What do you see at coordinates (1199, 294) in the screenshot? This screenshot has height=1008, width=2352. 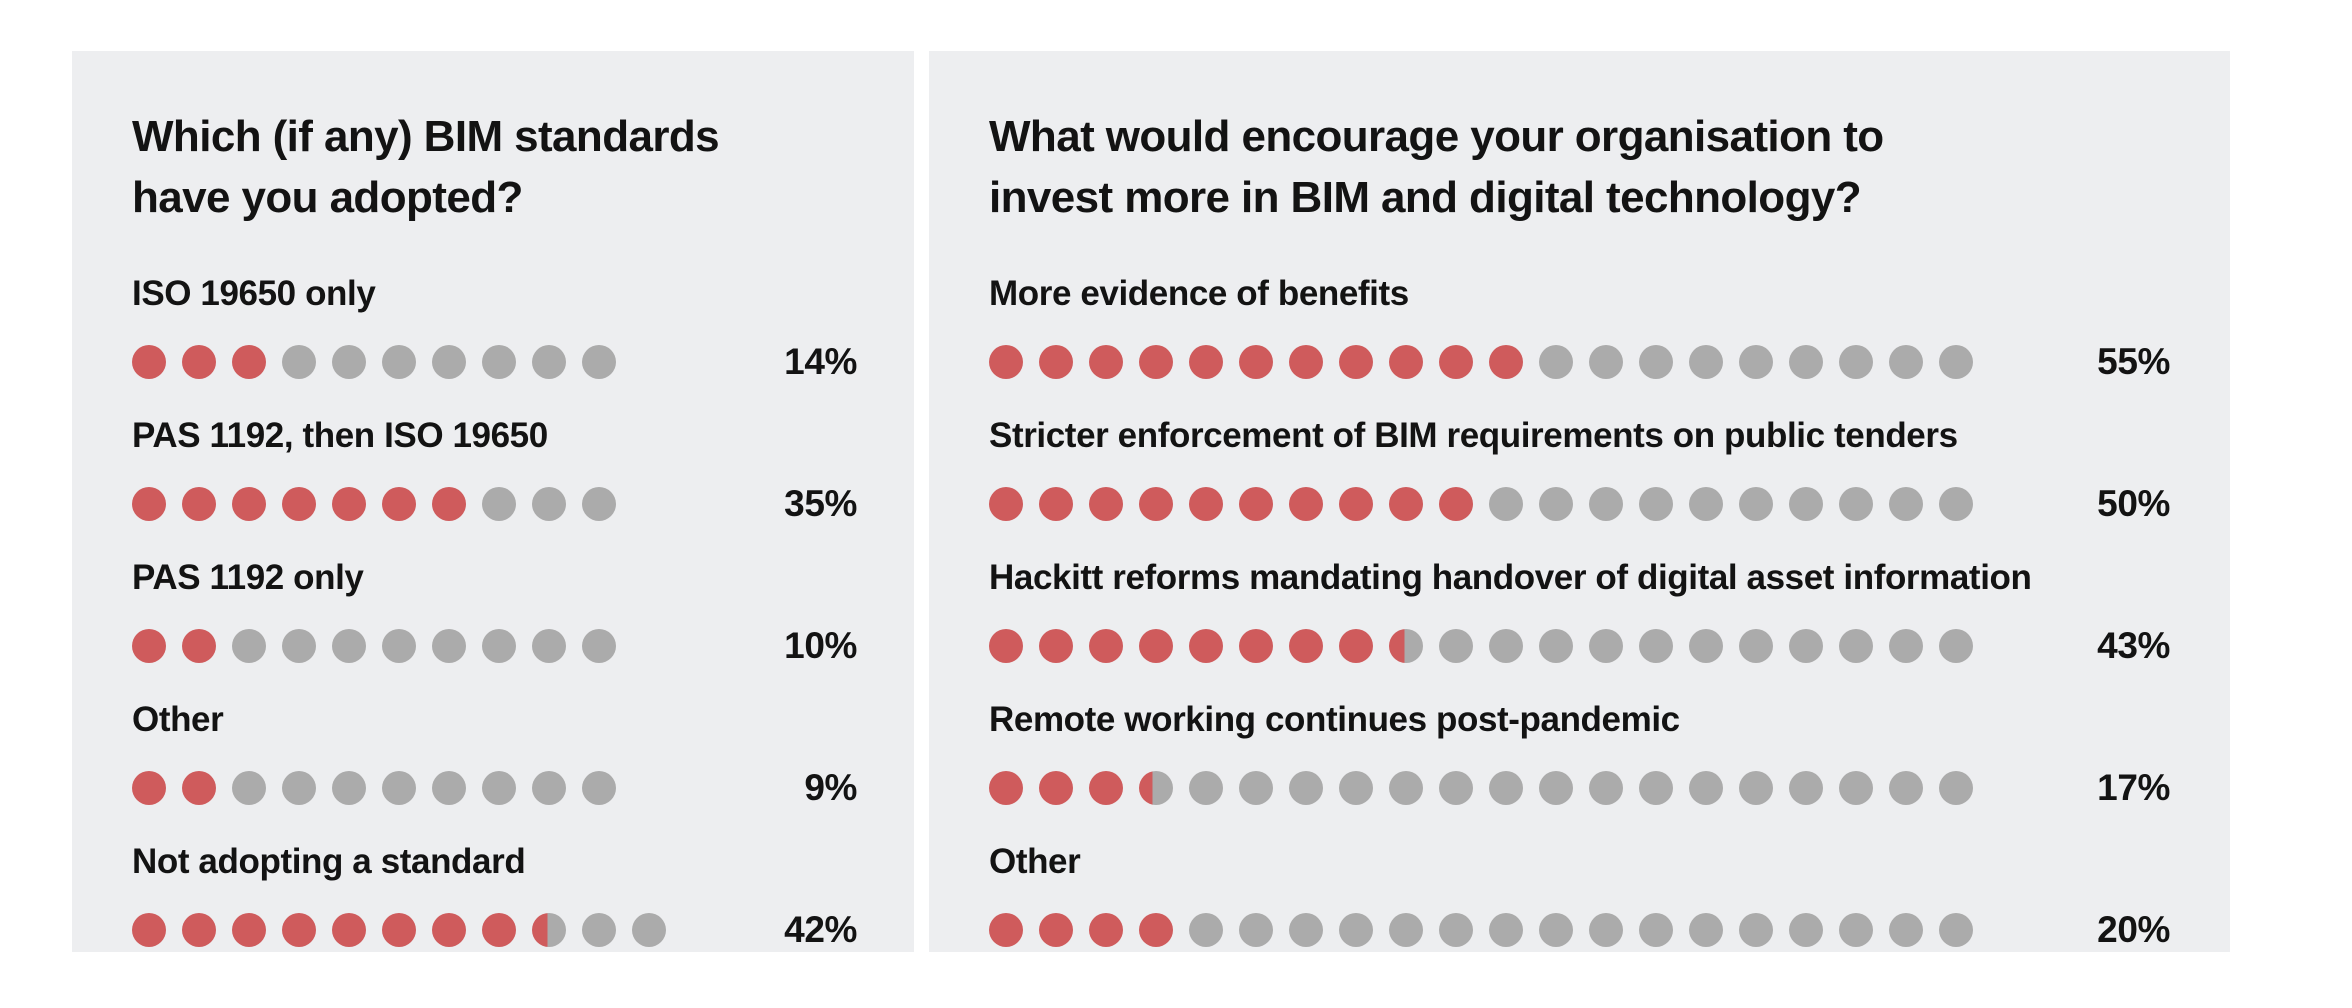 I see `category-label: More evidence of benefits` at bounding box center [1199, 294].